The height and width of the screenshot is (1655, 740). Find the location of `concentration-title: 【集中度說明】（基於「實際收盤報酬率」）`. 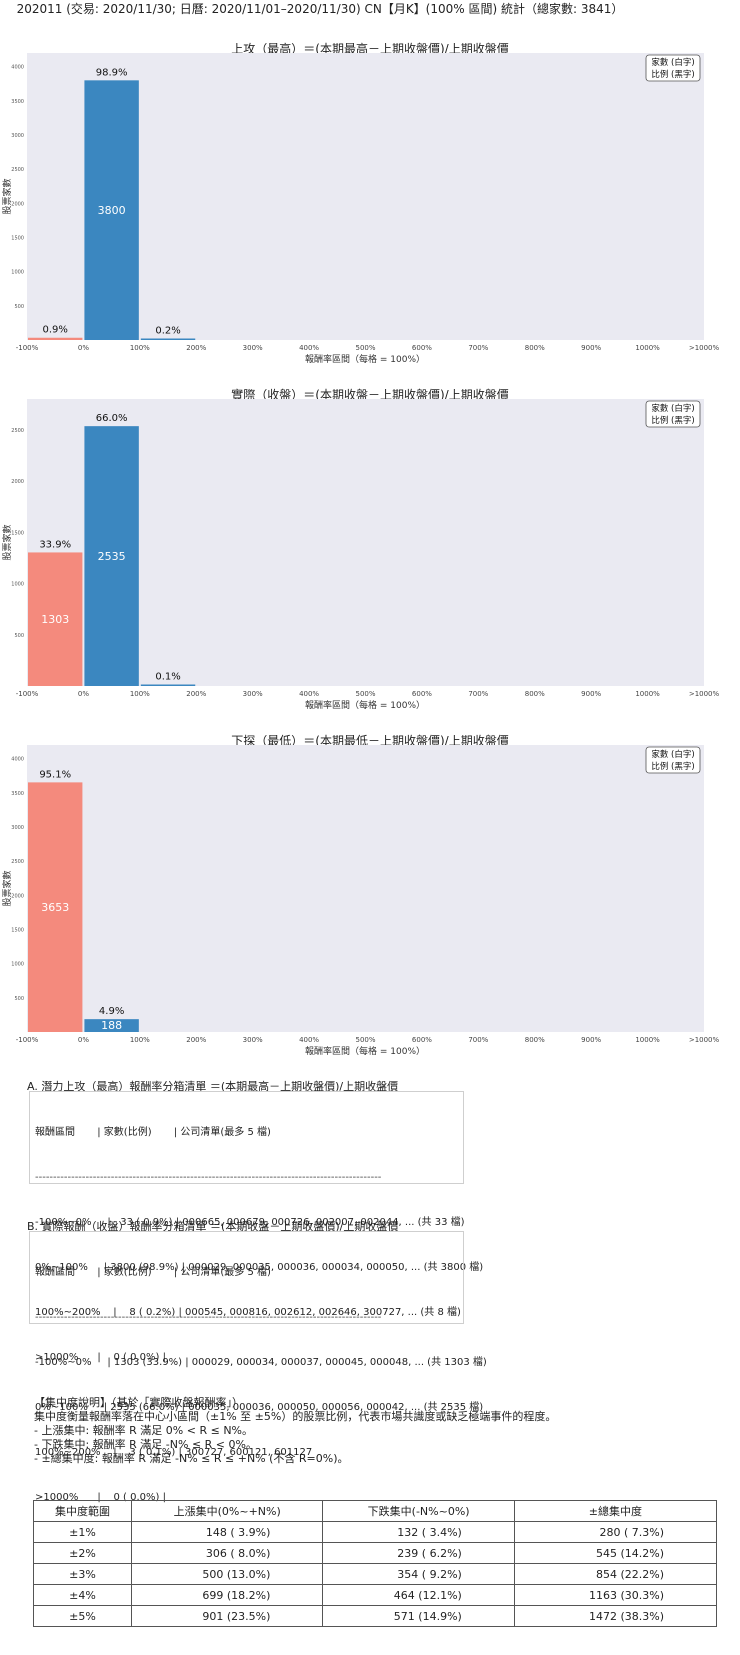

concentration-title: 【集中度說明】（基於「實際收盤報酬率」） is located at coordinates (138, 1402).